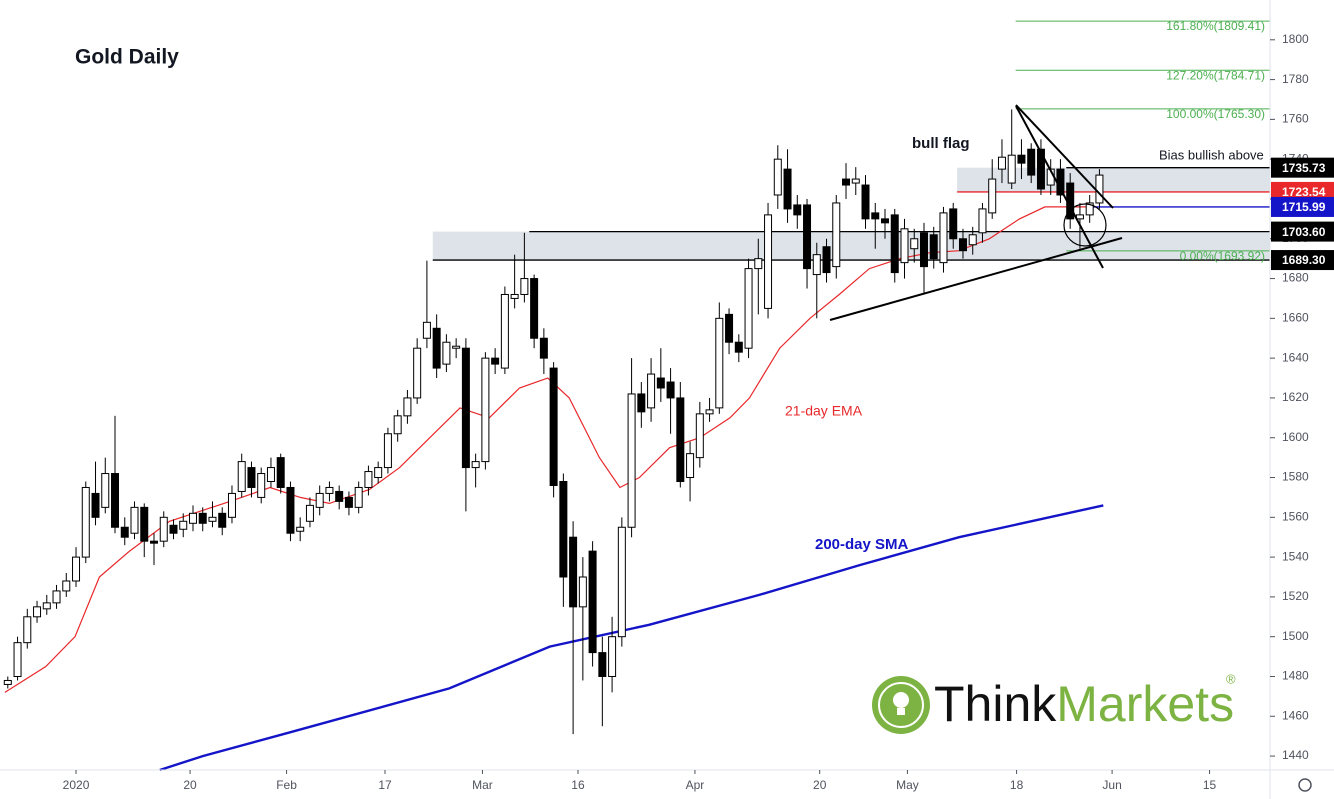 Image resolution: width=1334 pixels, height=799 pixels. I want to click on level-label: 1703.60, so click(1304, 232).